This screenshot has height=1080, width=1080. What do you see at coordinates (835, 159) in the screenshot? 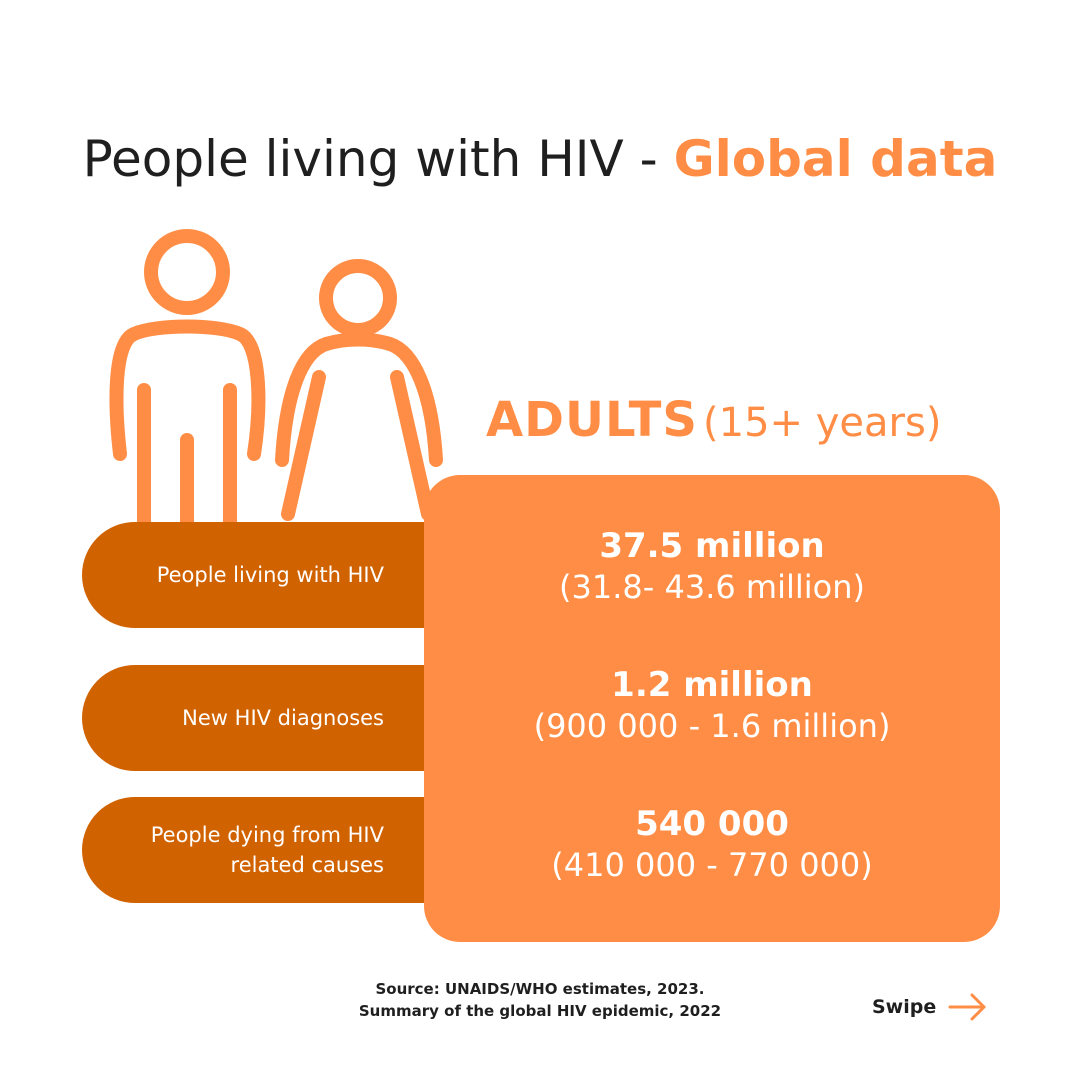
I see `title-highlight: Global data` at bounding box center [835, 159].